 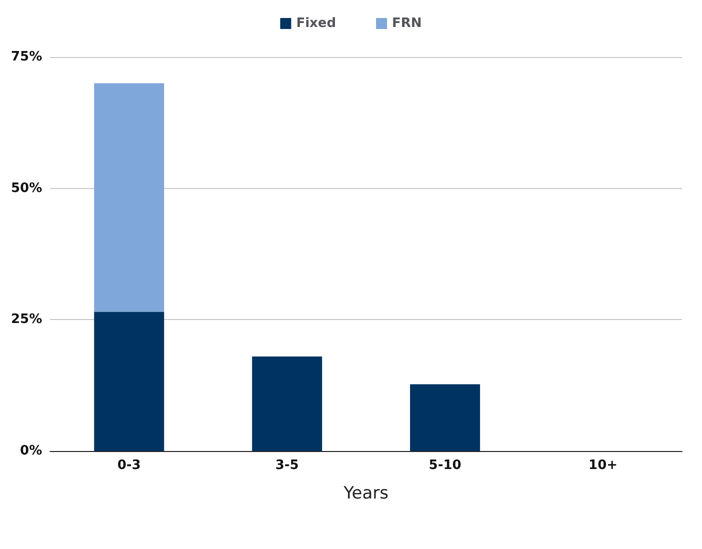 I want to click on x-axis-title: Years, so click(x=365, y=494).